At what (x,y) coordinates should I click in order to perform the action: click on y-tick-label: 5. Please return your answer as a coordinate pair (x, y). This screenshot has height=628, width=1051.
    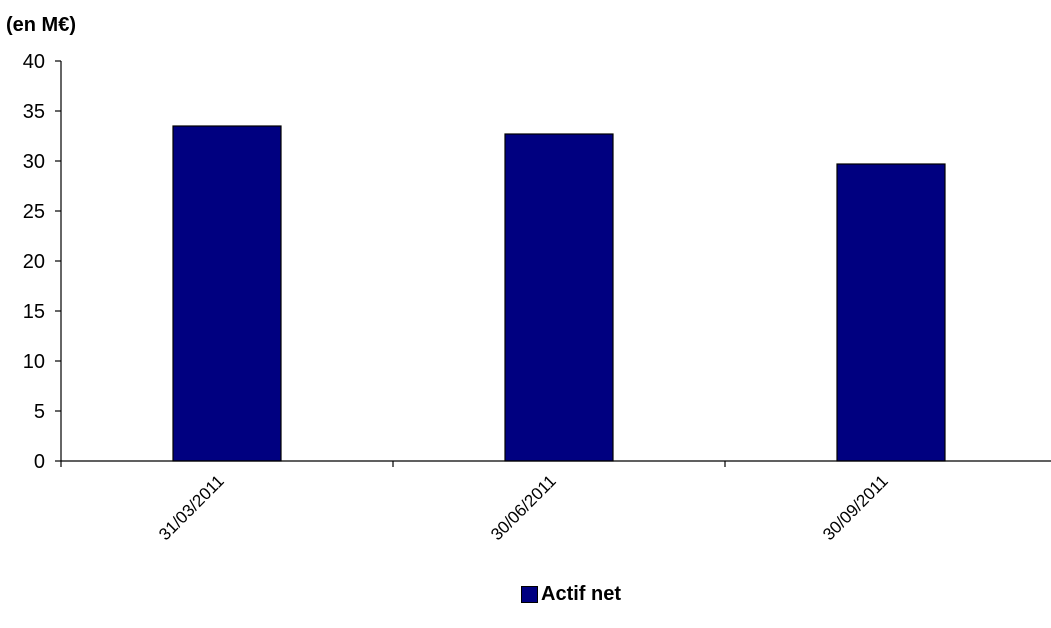
    Looking at the image, I should click on (39, 412).